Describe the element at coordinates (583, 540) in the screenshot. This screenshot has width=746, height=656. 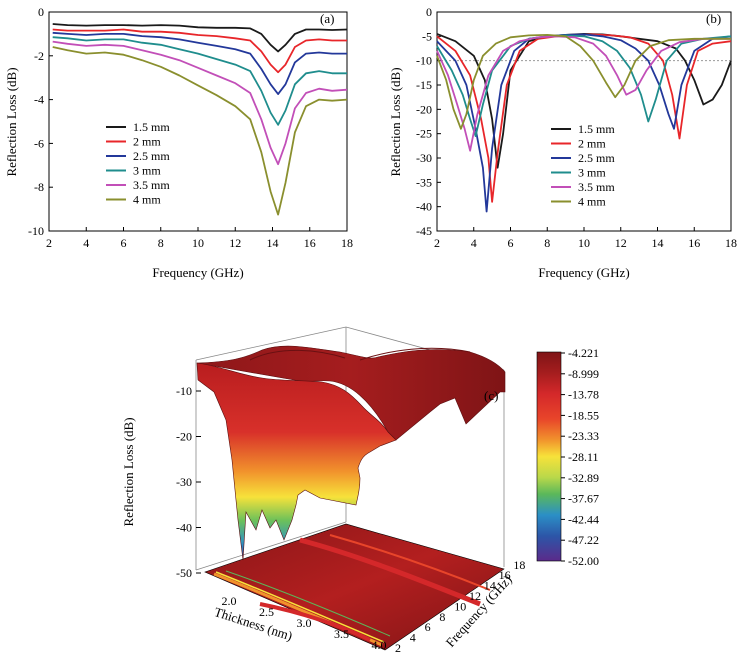
I see `colorbar-label: -47.22` at that location.